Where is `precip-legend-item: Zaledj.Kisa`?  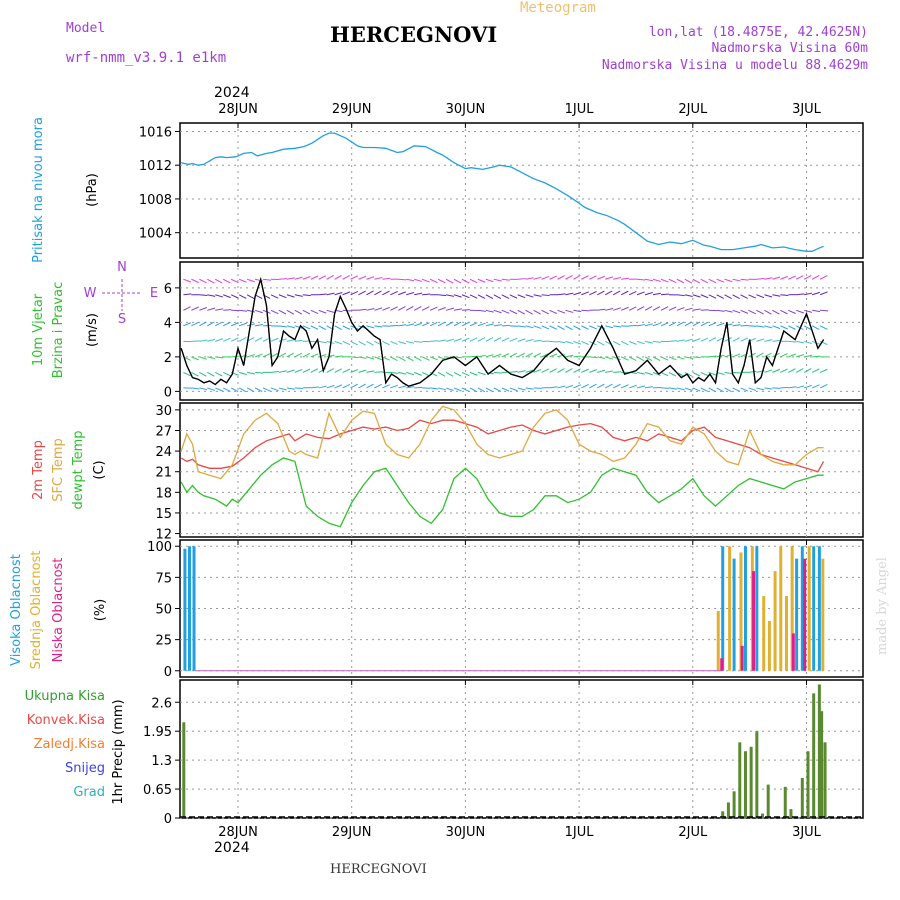
precip-legend-item: Zaledj.Kisa is located at coordinates (69, 744).